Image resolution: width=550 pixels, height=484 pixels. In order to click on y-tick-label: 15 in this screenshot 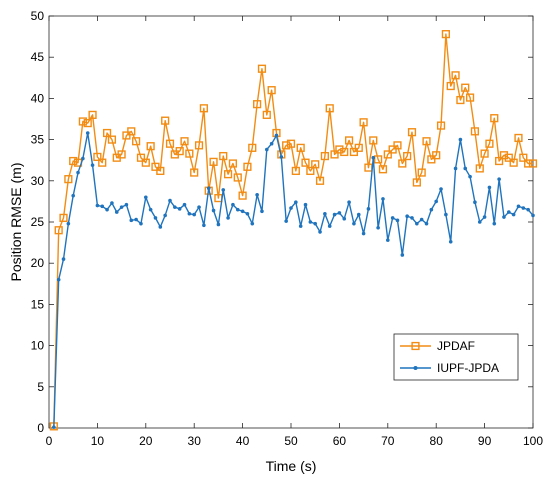, I will do `click(38, 304)`.